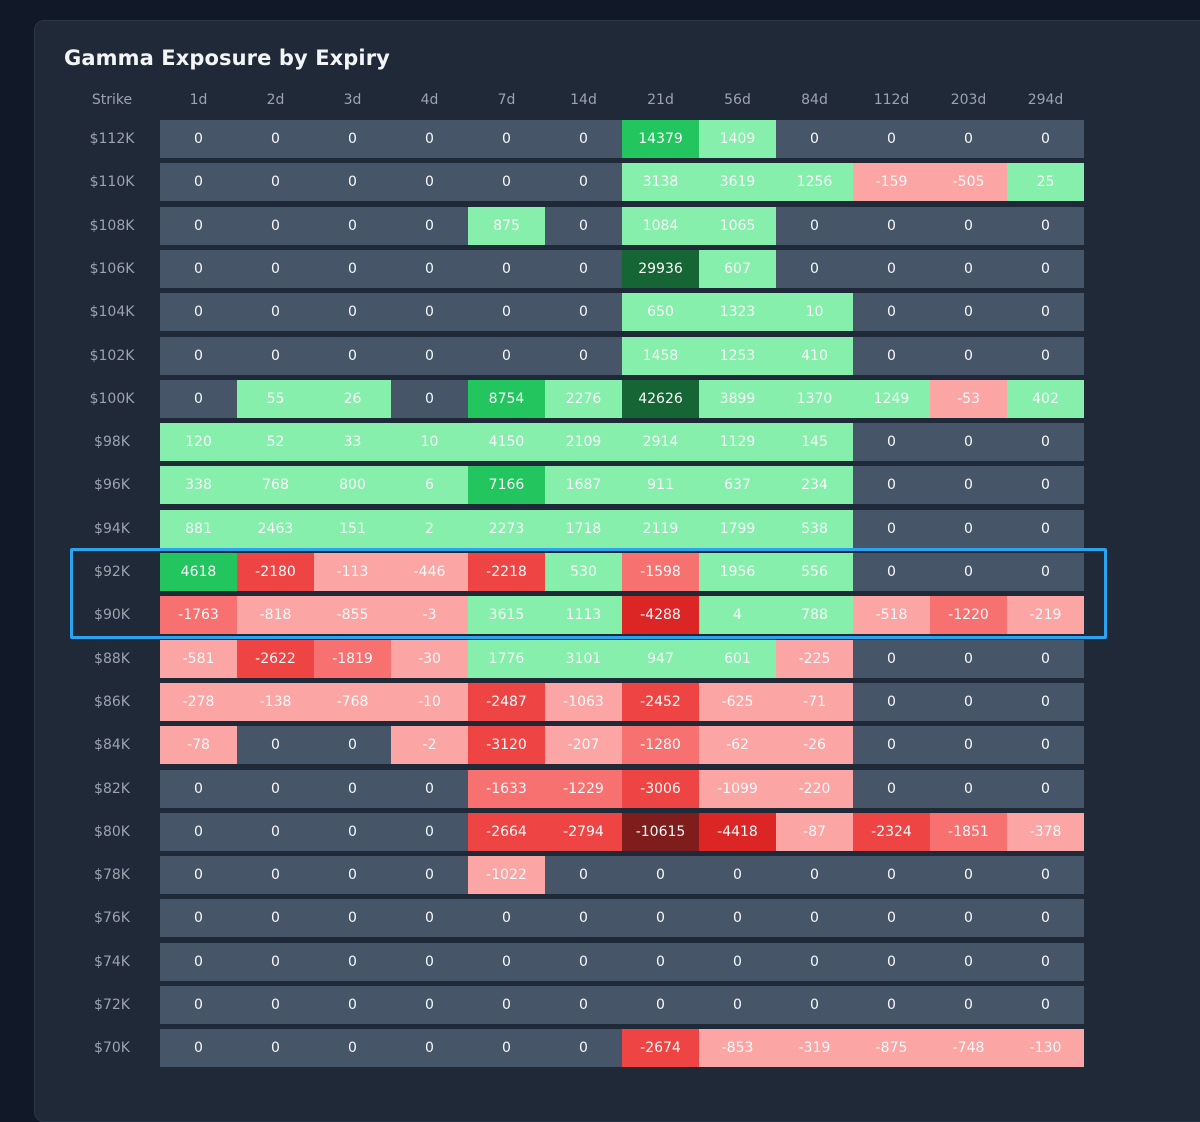 Image resolution: width=1200 pixels, height=1122 pixels. Describe the element at coordinates (583, 615) in the screenshot. I see `heatmap-cell: 1113` at that location.